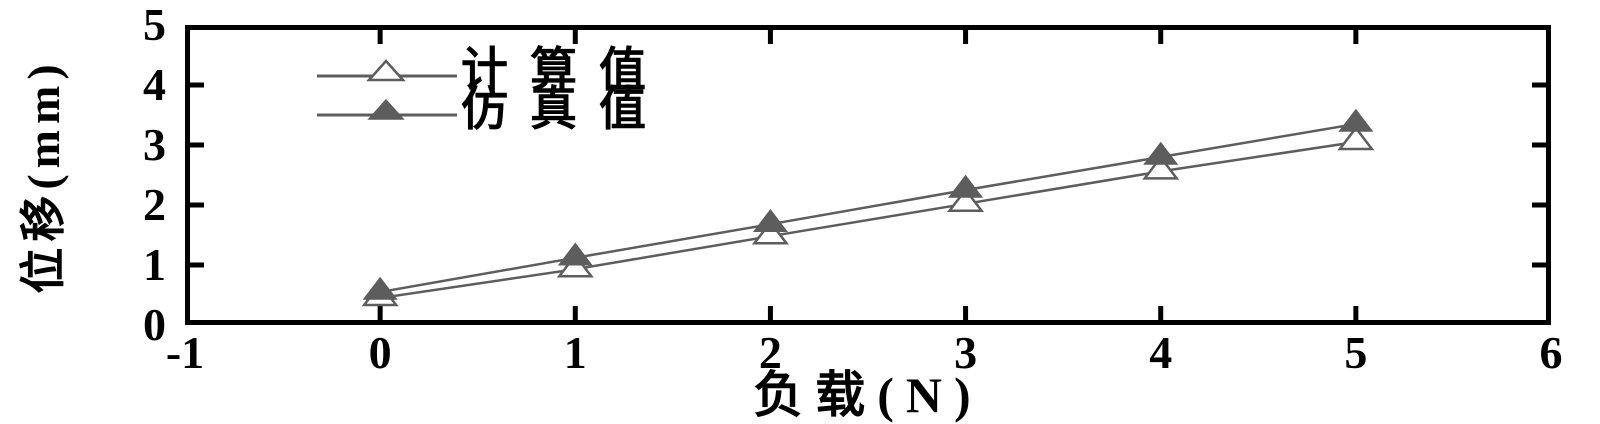 The width and height of the screenshot is (1600, 424). I want to click on legend: 计算值 仿真值, so click(492, 91).